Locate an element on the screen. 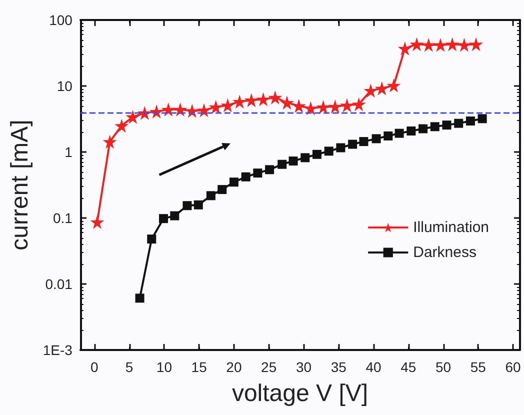  x-tick-label: 55 is located at coordinates (478, 367).